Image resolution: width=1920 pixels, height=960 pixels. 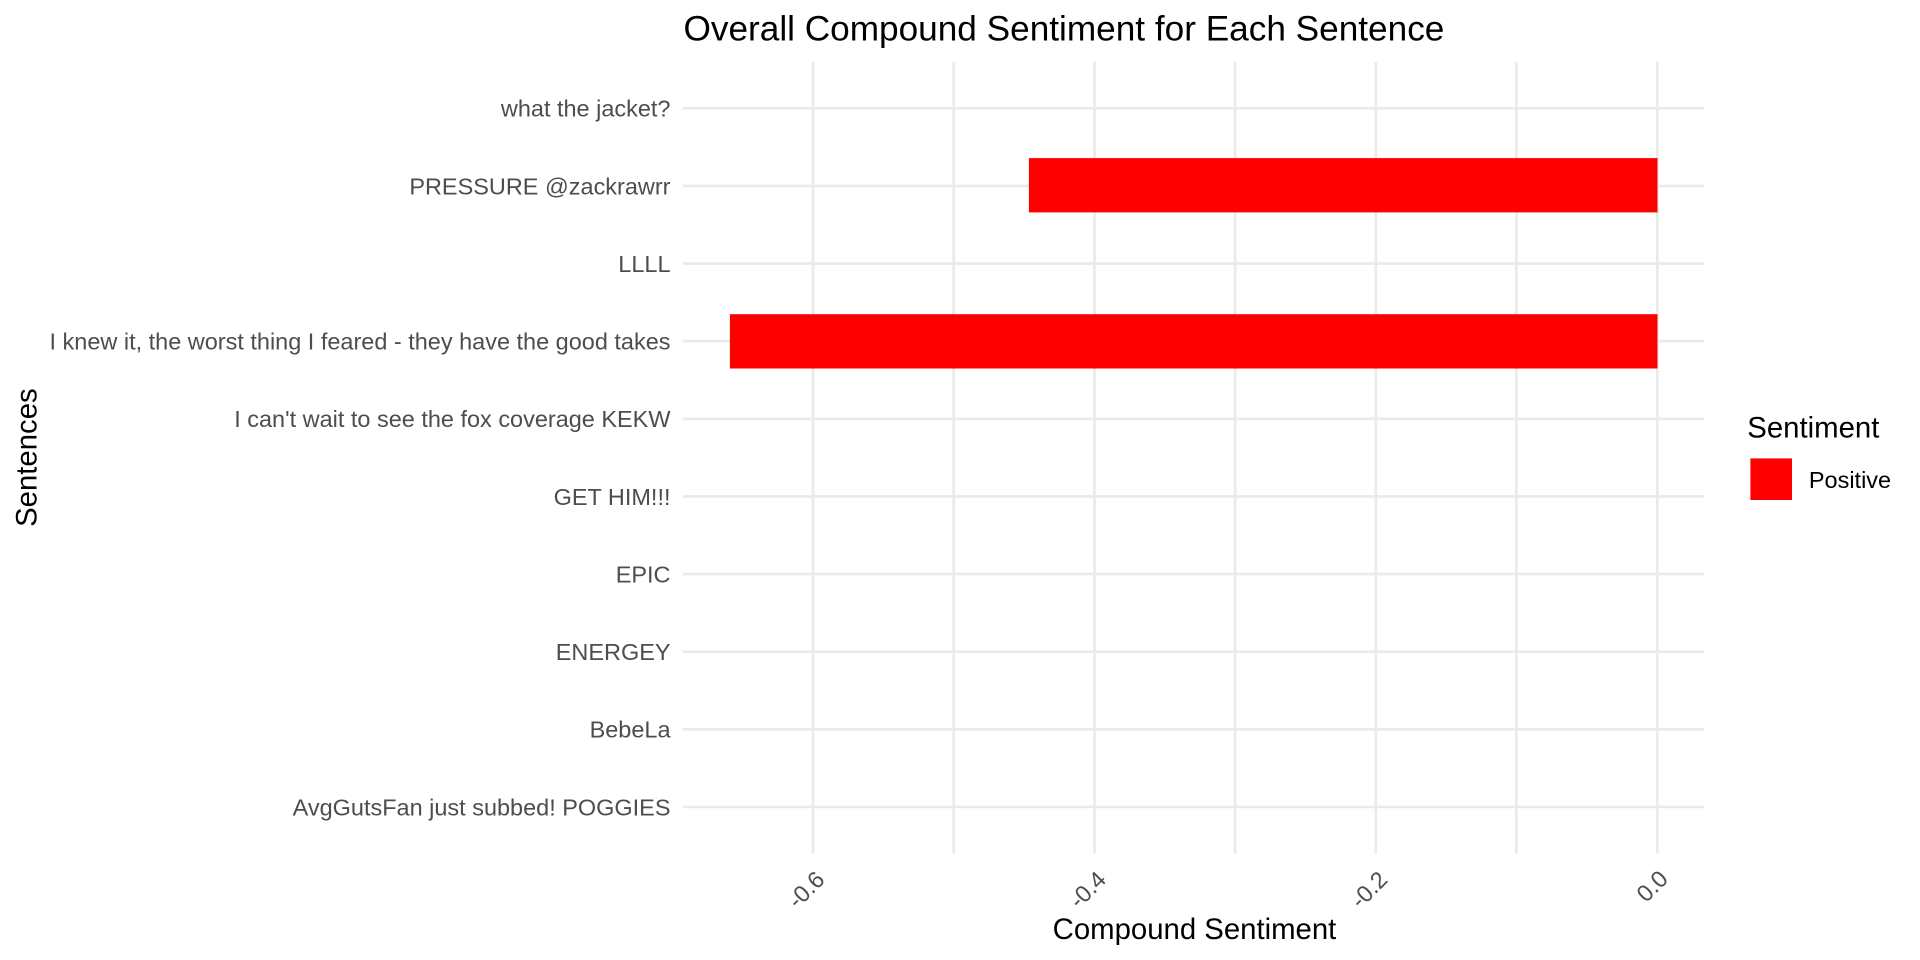 I want to click on svg-text: LLLL, so click(x=644, y=264).